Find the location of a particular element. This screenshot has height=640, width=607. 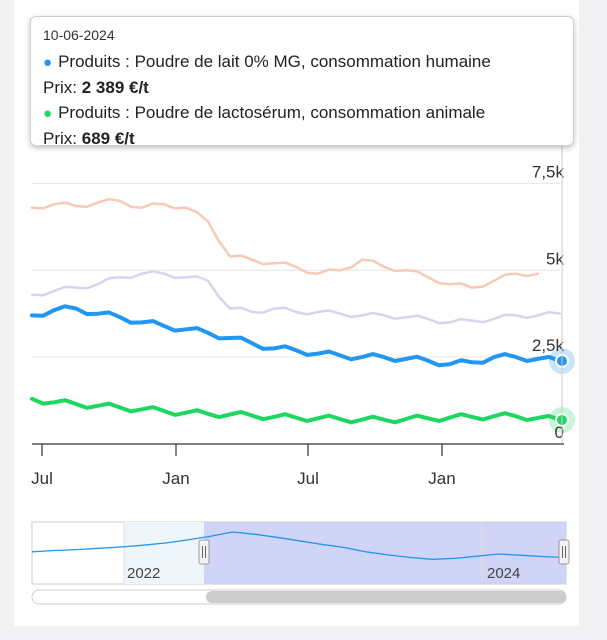

navigator-series-line is located at coordinates (299, 545).